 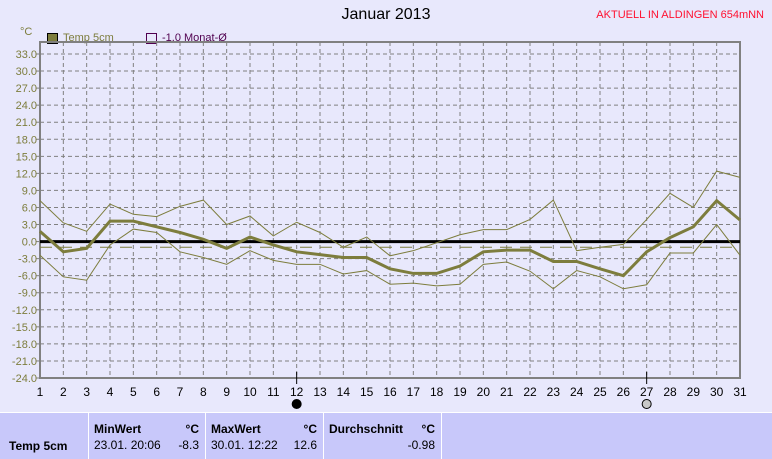 What do you see at coordinates (437, 392) in the screenshot?
I see `x-tick-label: 18` at bounding box center [437, 392].